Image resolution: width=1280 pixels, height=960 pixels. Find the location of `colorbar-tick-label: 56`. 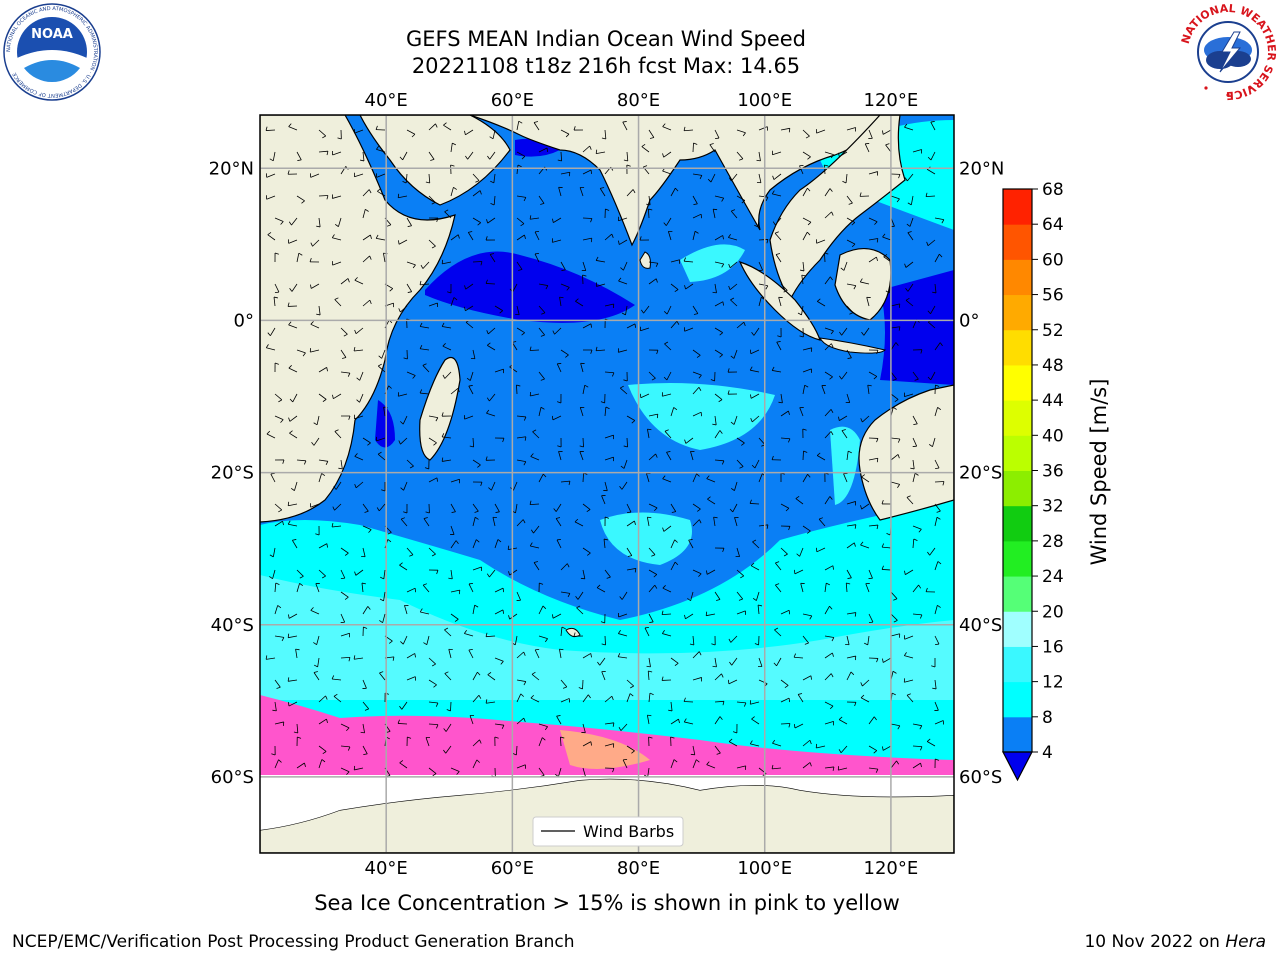

colorbar-tick-label: 56 is located at coordinates (1053, 296).